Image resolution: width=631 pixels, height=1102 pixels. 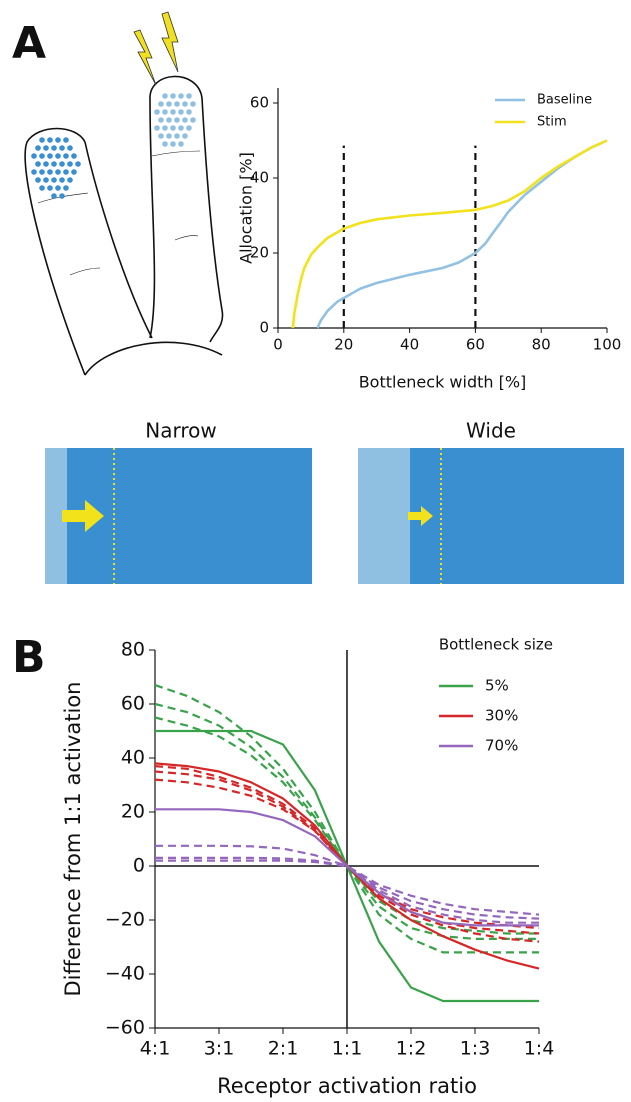 I want to click on x-tick-label: 20, so click(x=343, y=345).